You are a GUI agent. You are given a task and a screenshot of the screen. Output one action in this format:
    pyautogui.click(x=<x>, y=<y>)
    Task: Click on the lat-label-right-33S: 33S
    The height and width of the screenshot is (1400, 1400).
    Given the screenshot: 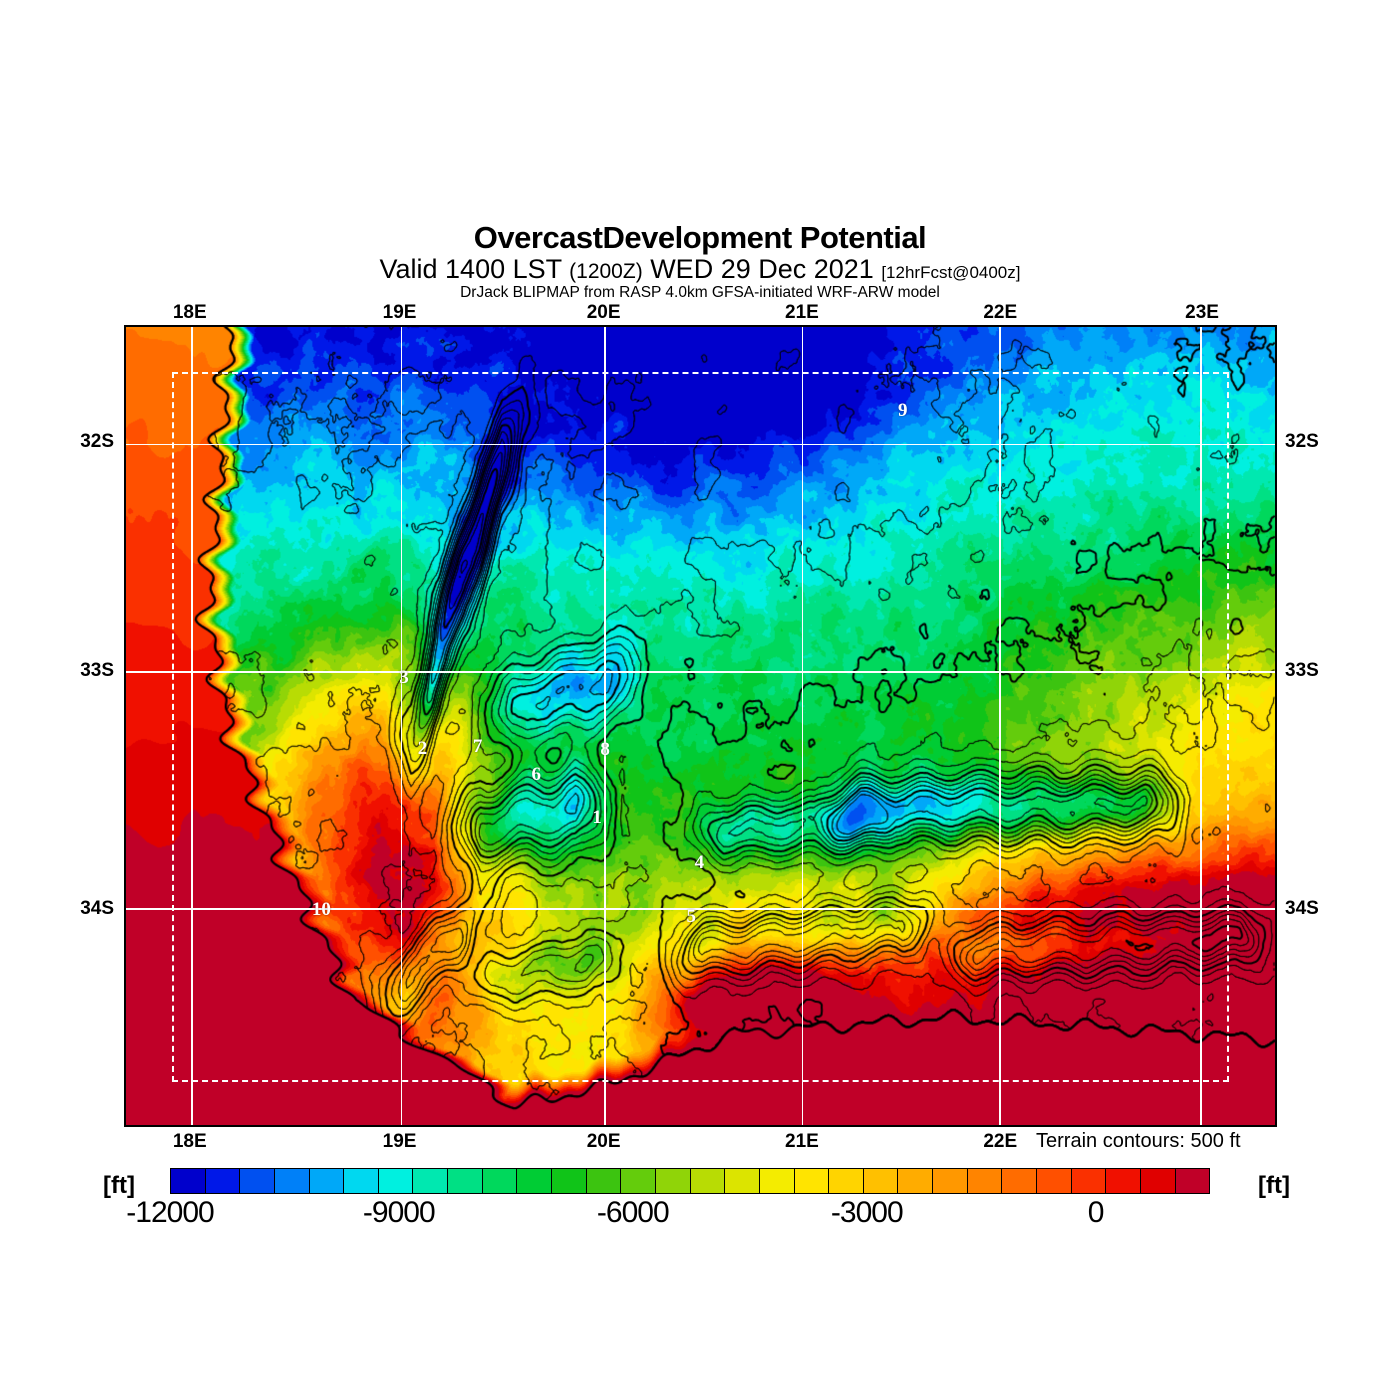 What is the action you would take?
    pyautogui.click(x=1302, y=670)
    